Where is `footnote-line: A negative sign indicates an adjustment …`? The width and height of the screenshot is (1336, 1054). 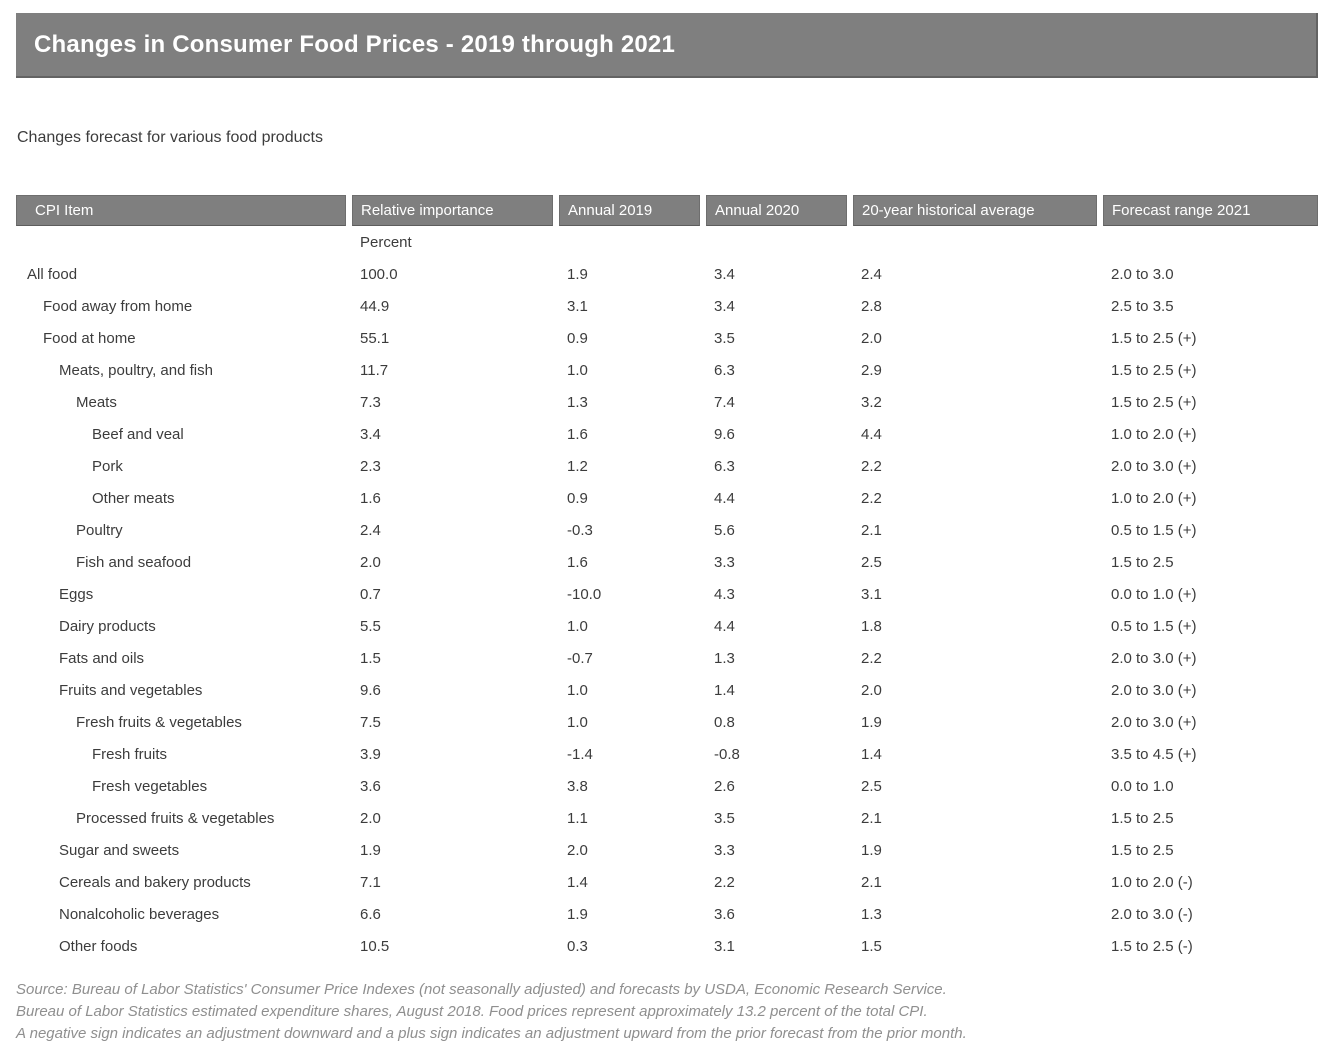 footnote-line: A negative sign indicates an adjustment … is located at coordinates (491, 1033).